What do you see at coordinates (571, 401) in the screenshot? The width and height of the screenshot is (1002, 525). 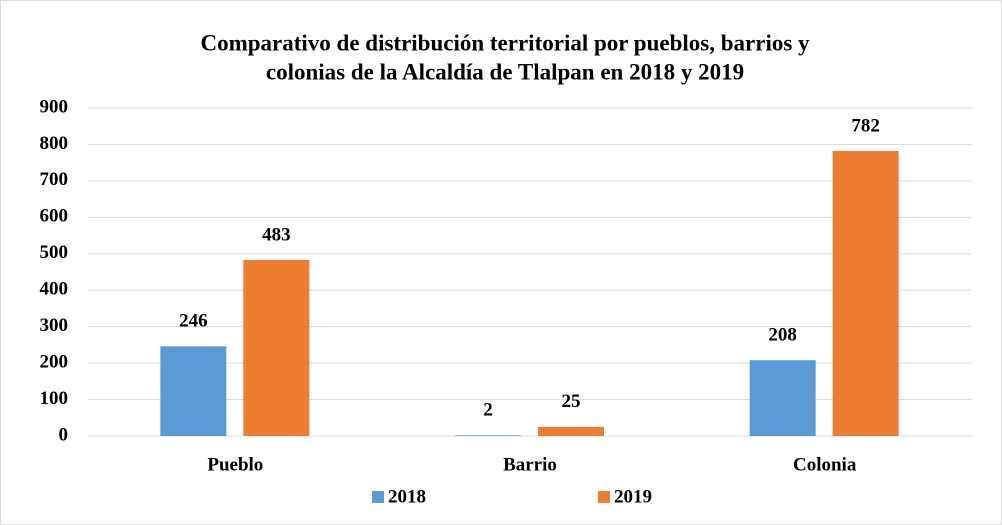 I see `data-label: 25` at bounding box center [571, 401].